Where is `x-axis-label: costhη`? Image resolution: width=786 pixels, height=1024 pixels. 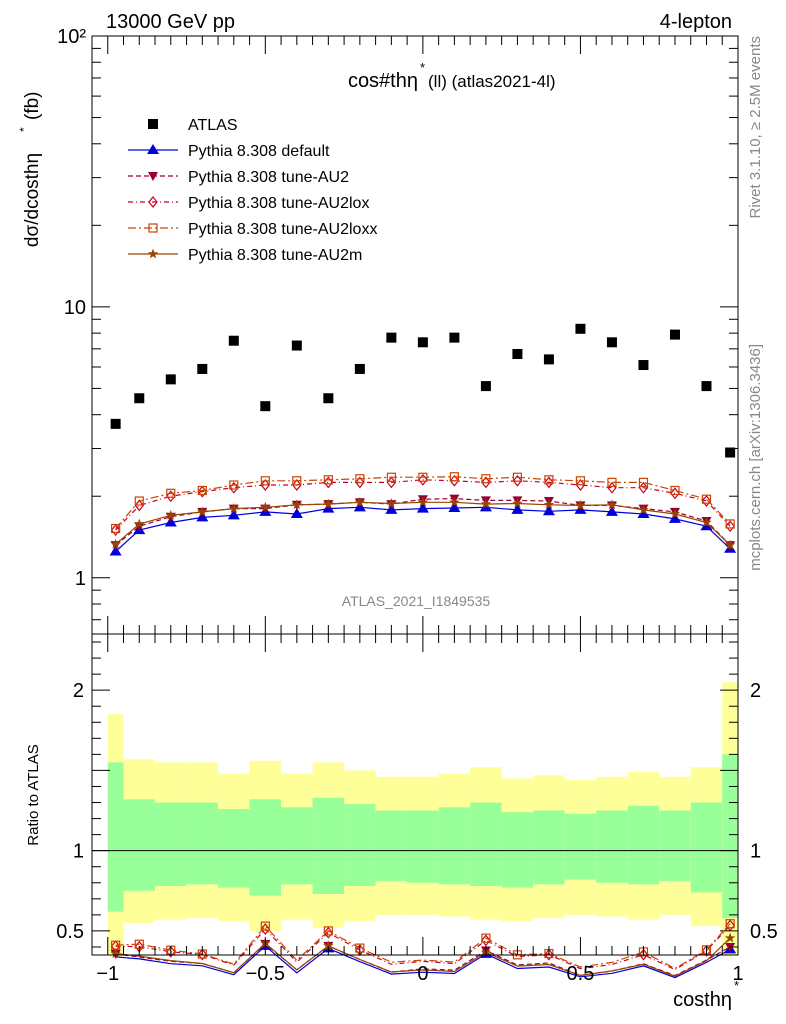 x-axis-label: costhη is located at coordinates (702, 1000).